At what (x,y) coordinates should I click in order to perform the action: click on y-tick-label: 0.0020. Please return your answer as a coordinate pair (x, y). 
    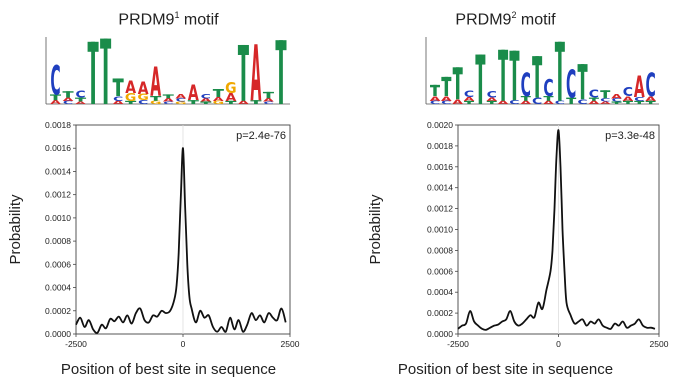
    Looking at the image, I should click on (440, 125).